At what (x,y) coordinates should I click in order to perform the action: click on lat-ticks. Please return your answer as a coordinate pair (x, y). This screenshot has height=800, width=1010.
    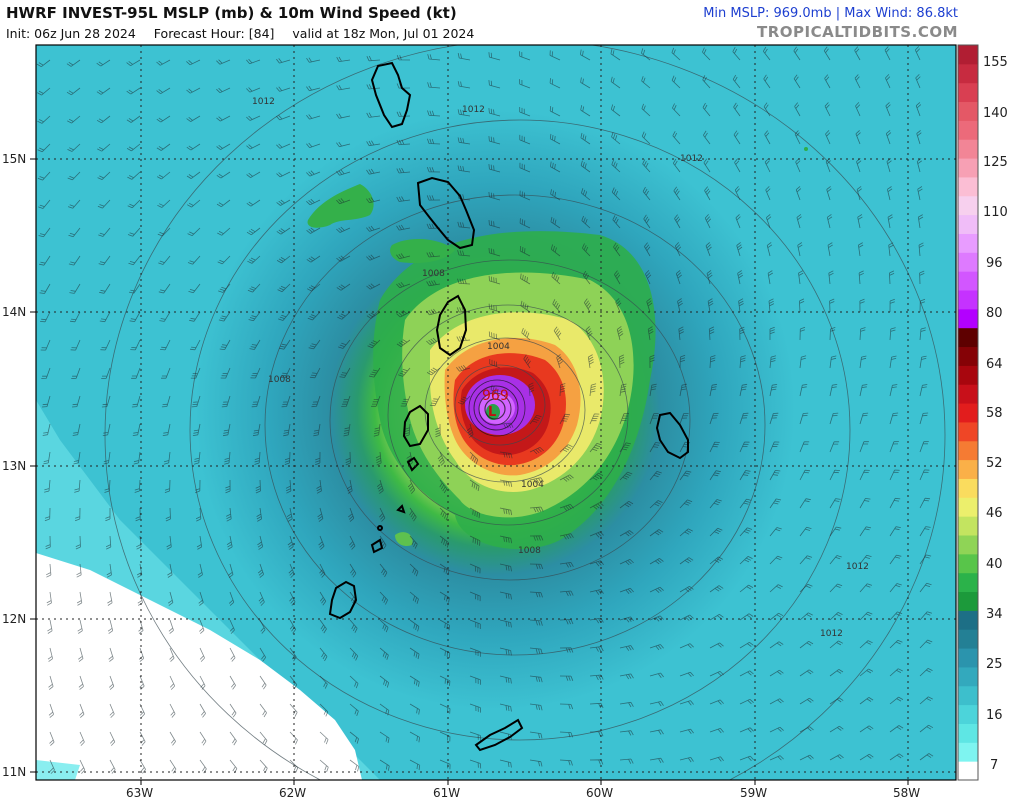
    Looking at the image, I should click on (33, 465).